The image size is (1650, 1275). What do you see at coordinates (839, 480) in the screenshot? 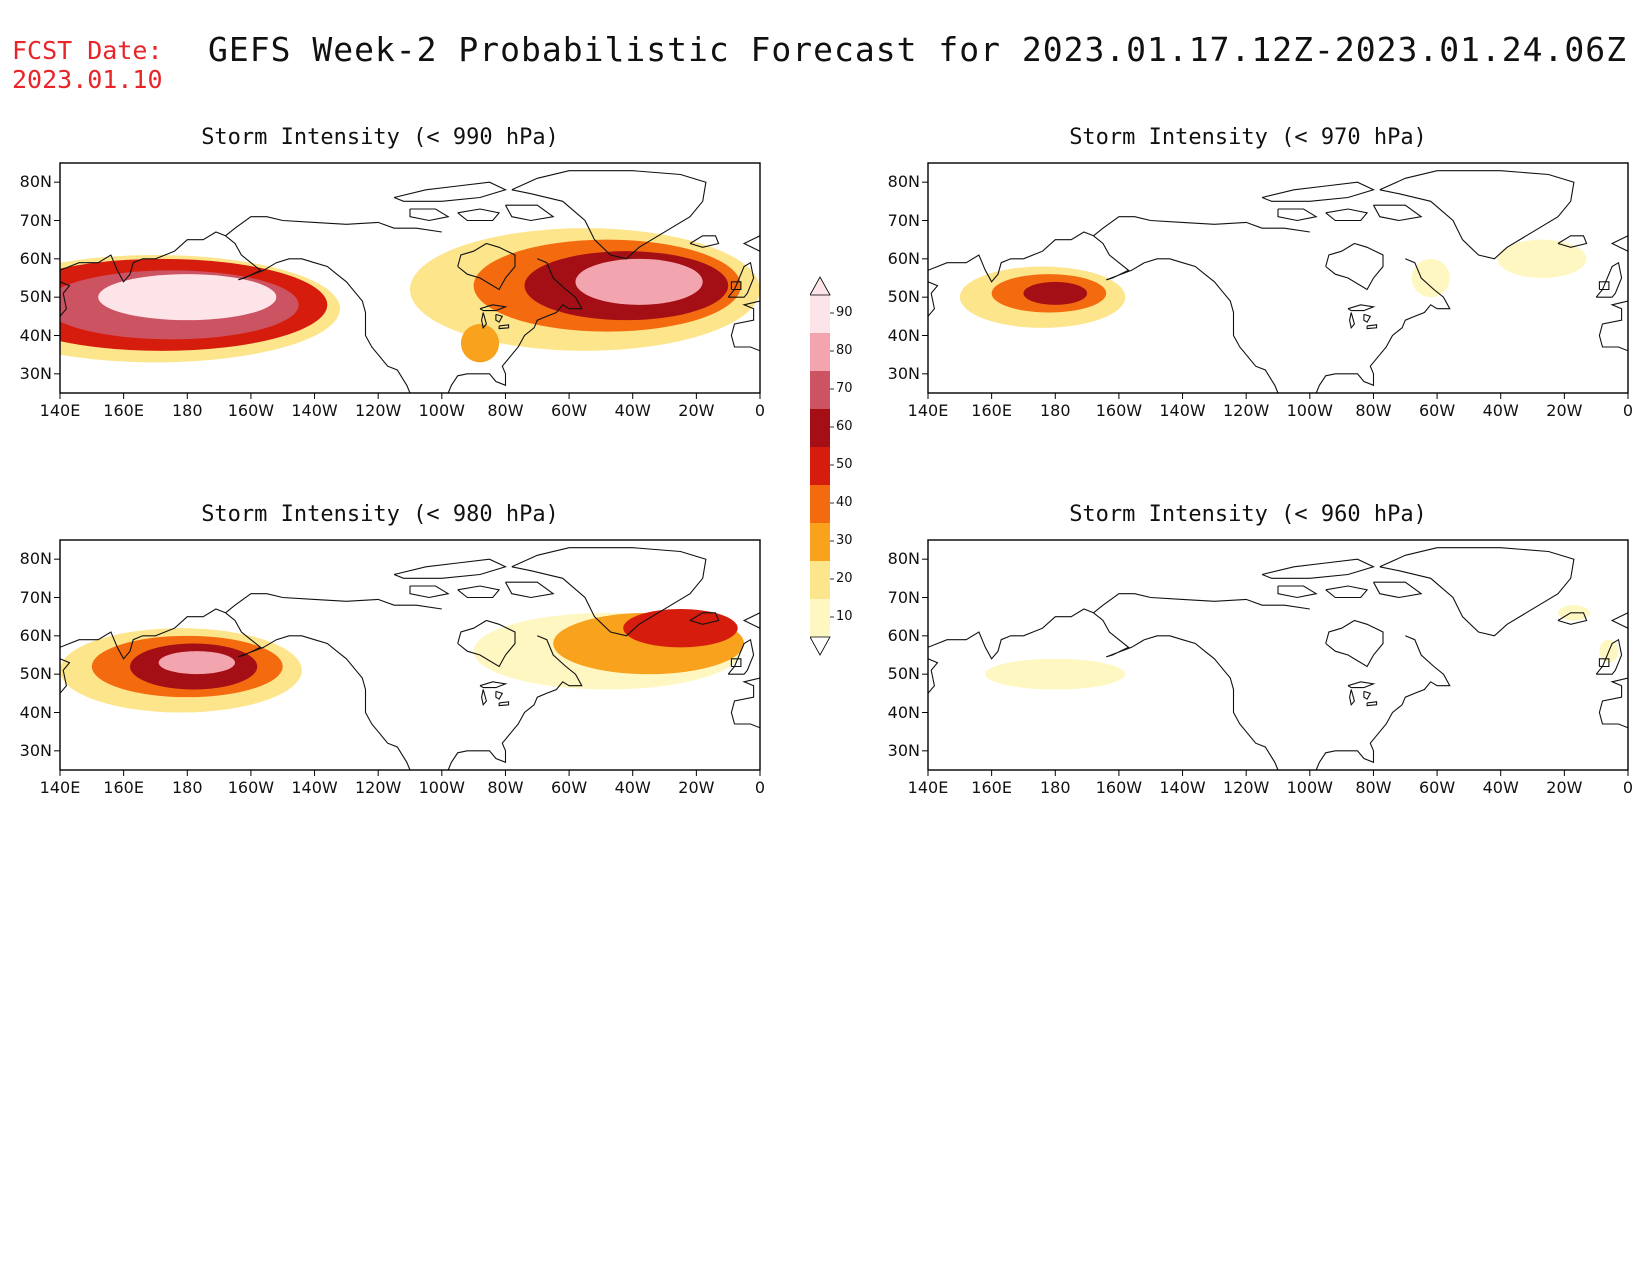
I see `probability-colorbar: 90 80 70 60 50 40 30 20 10` at bounding box center [839, 480].